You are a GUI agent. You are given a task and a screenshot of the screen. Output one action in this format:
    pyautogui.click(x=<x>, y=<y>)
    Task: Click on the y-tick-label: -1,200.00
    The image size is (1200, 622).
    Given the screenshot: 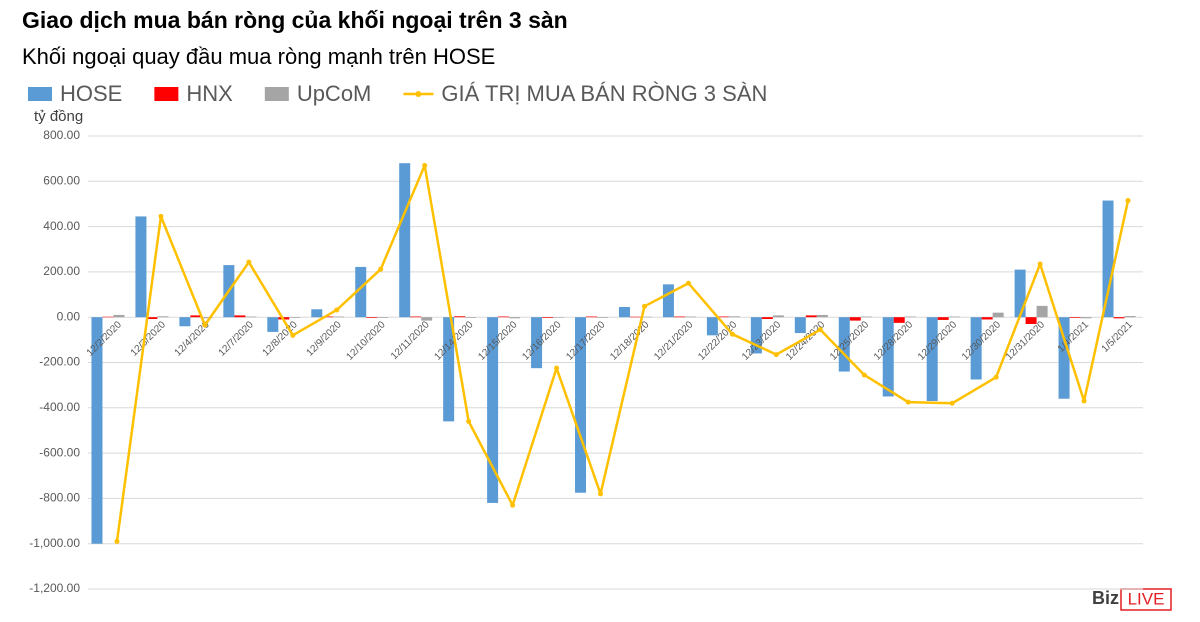 What is the action you would take?
    pyautogui.click(x=54, y=588)
    